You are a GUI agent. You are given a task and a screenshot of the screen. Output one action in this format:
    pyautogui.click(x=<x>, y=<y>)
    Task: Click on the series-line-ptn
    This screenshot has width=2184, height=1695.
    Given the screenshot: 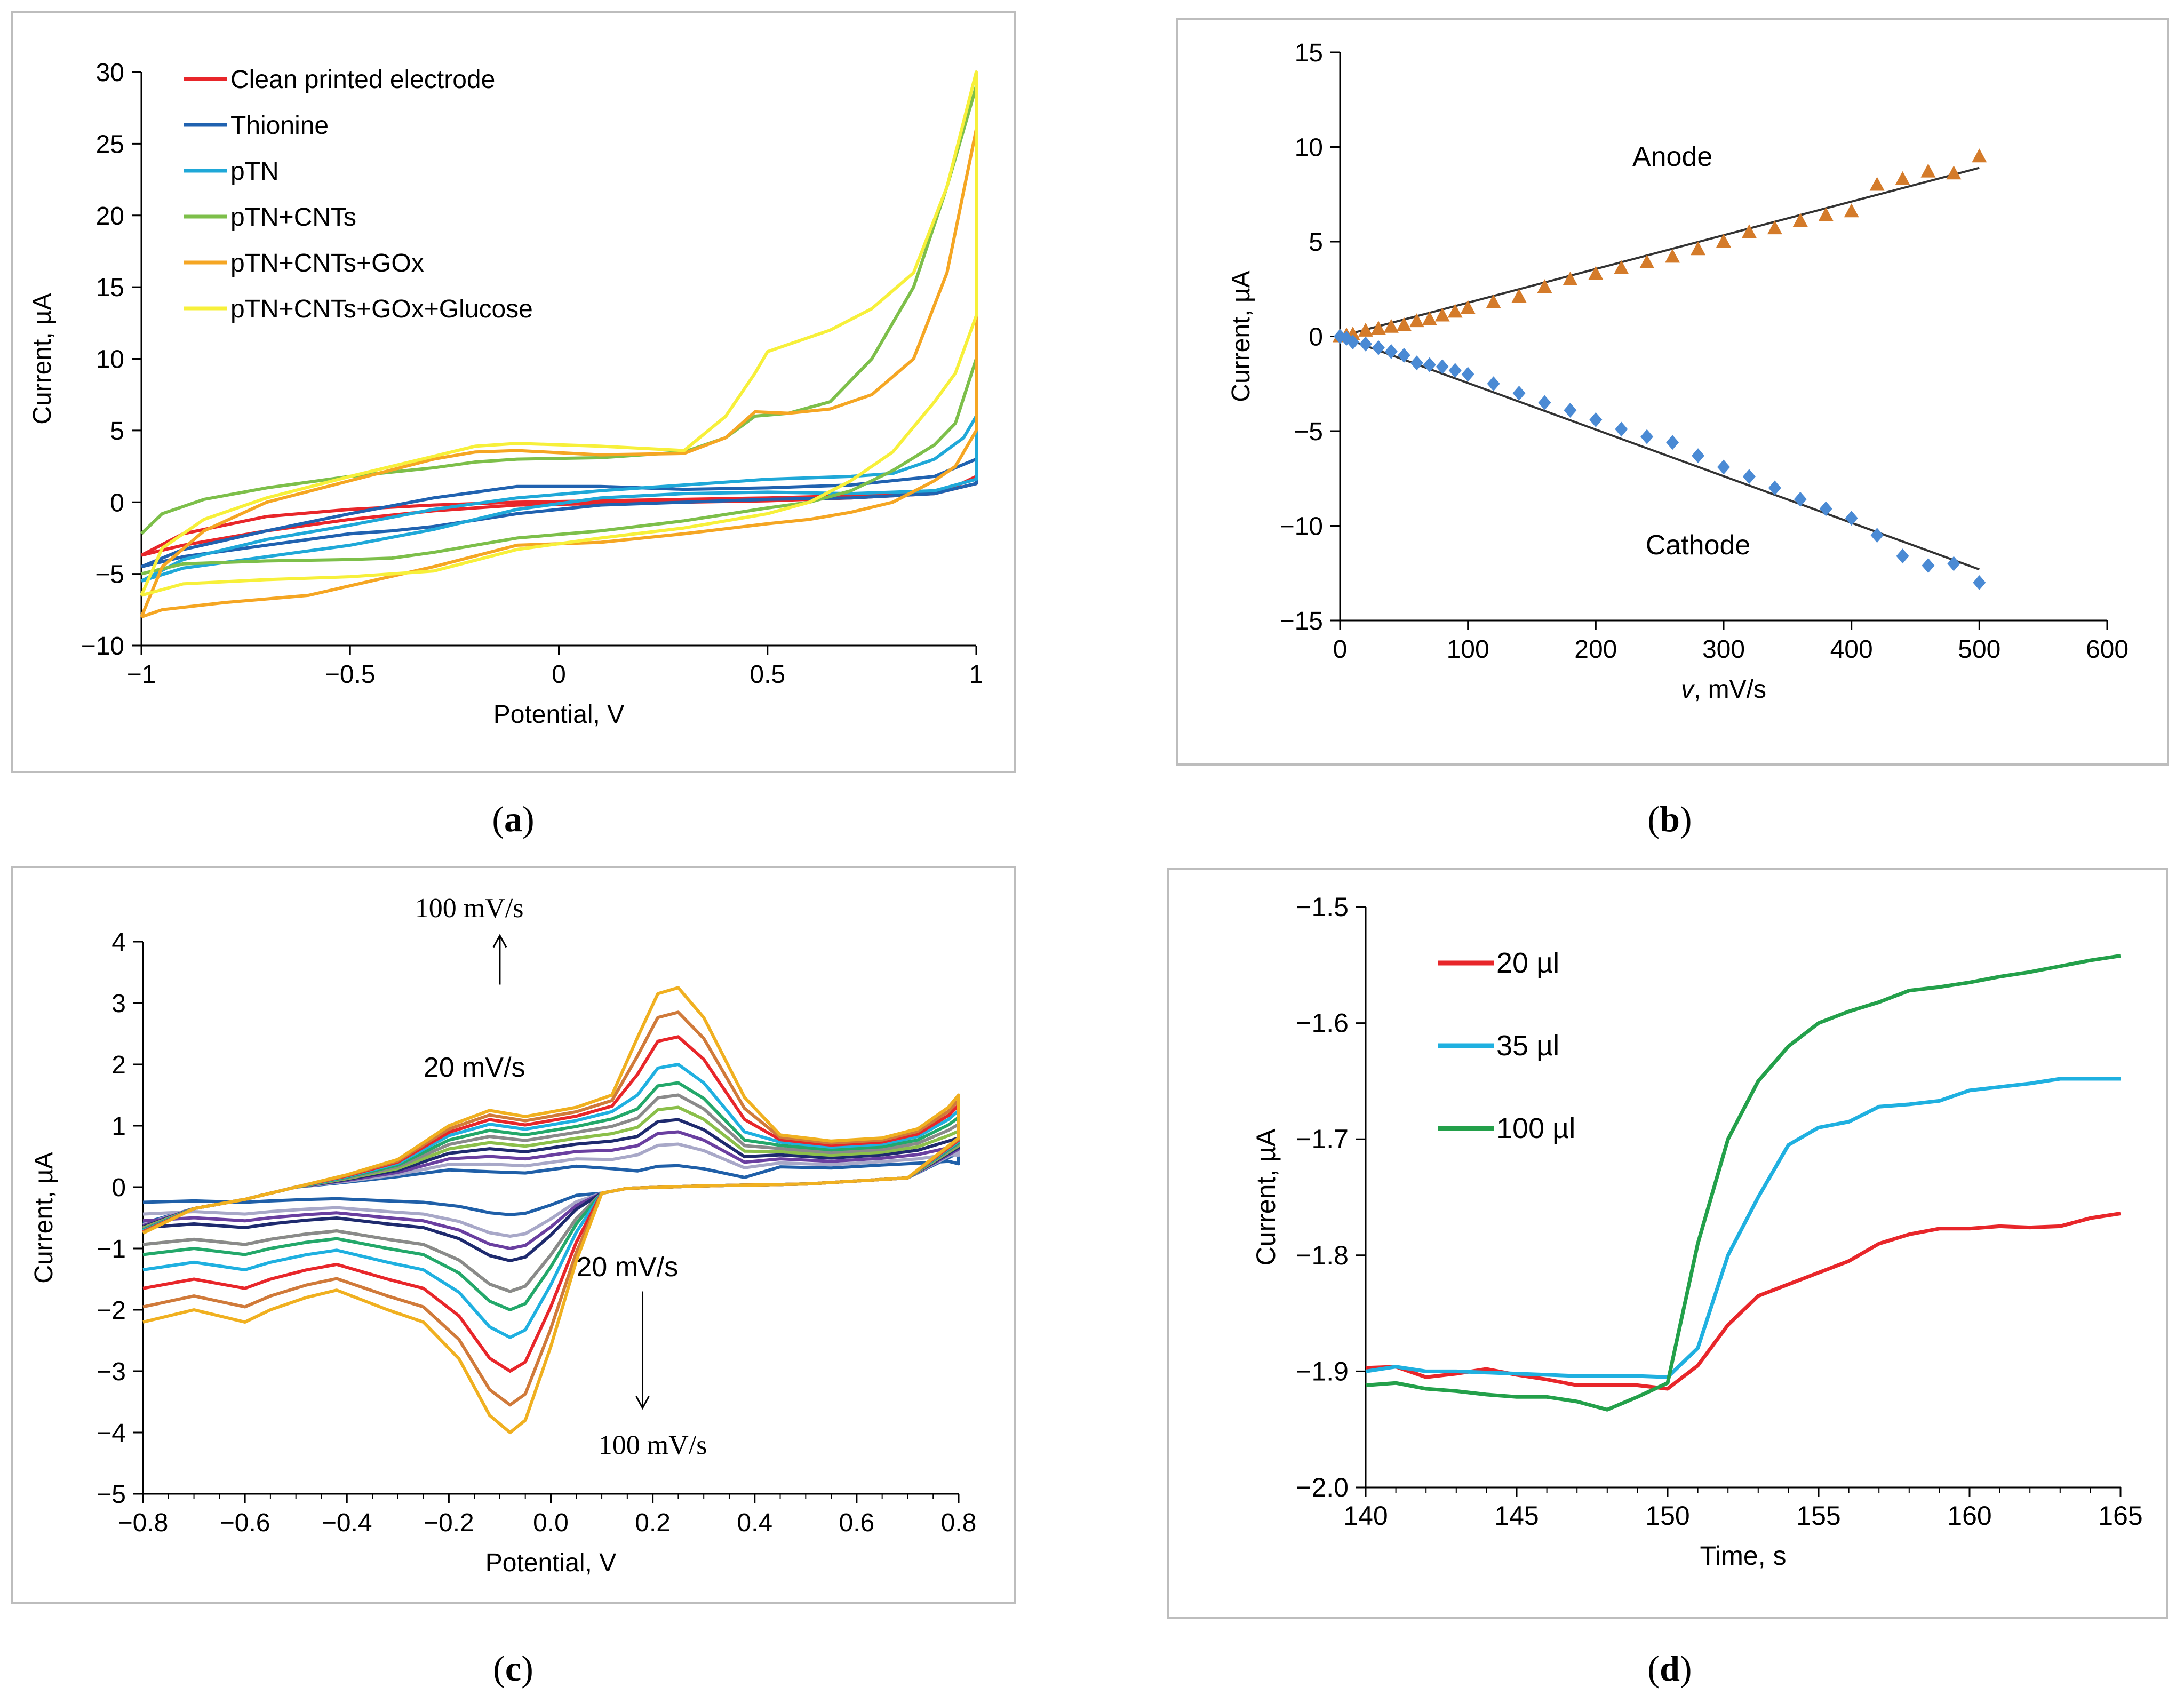 What is the action you would take?
    pyautogui.click(x=559, y=499)
    